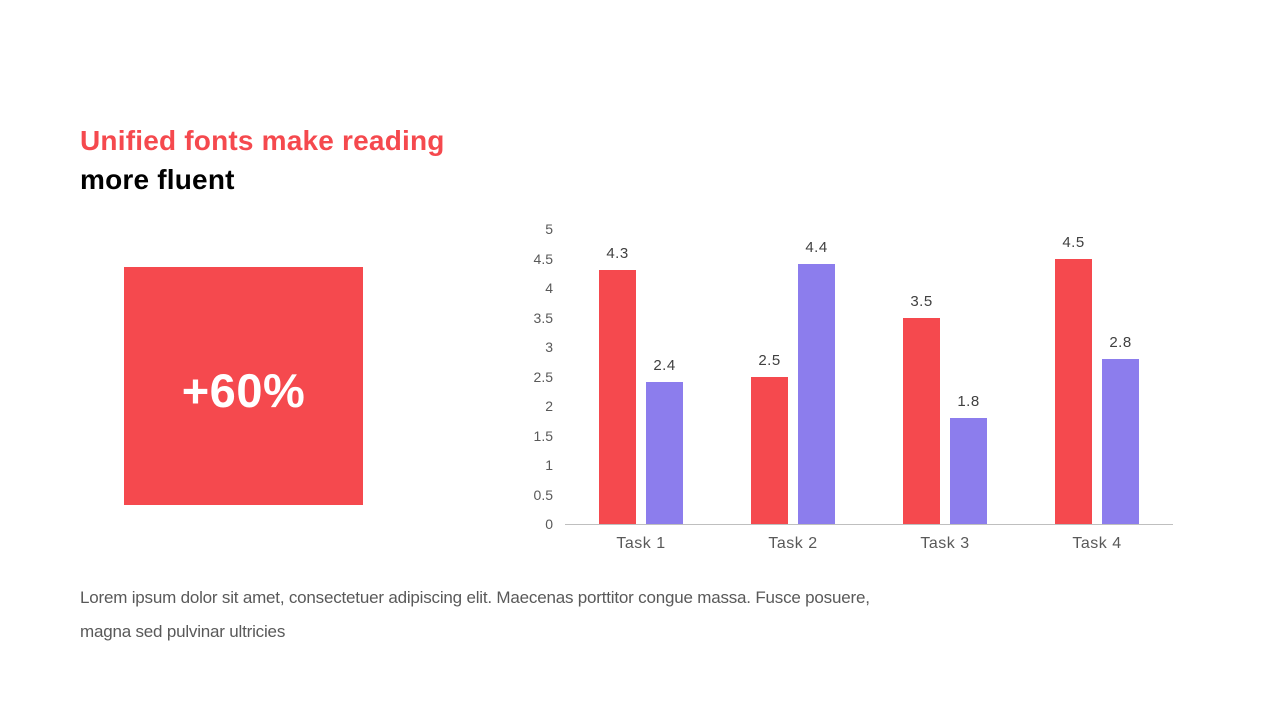  Describe the element at coordinates (549, 406) in the screenshot. I see `y-axis-tick-label: 2` at that location.